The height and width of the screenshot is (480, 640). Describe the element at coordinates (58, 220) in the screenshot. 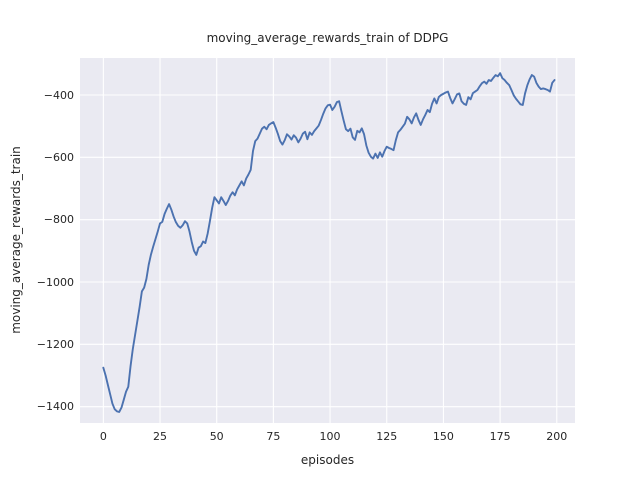

I see `y-tick-label: −800` at that location.